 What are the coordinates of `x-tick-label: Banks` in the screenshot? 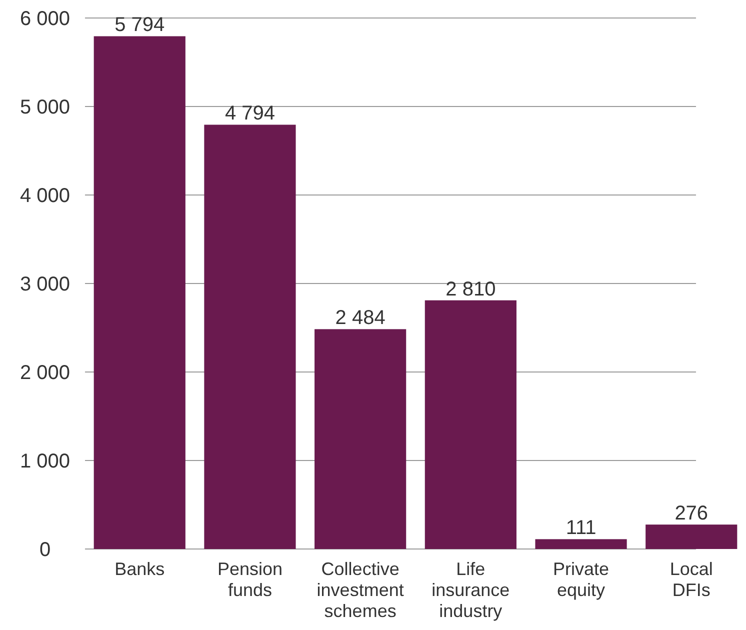 It's located at (139, 569).